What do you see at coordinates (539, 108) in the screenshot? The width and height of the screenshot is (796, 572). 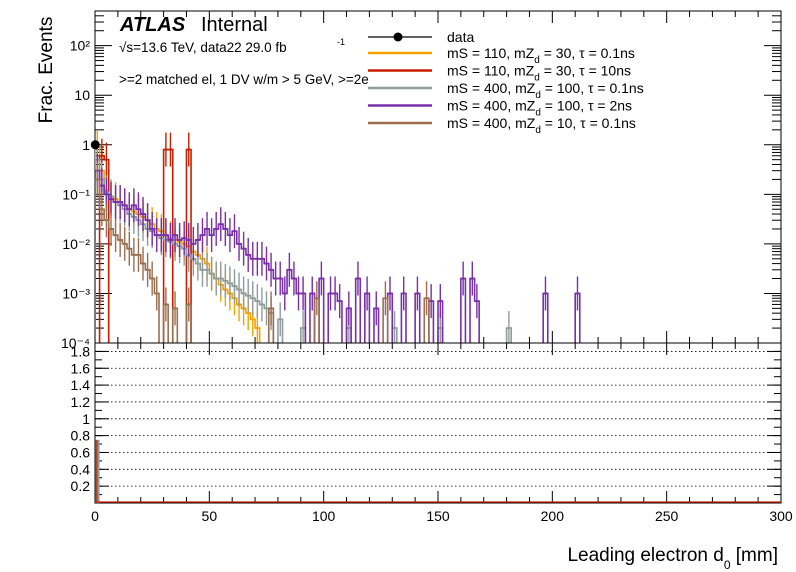 I see `legend-label: mS = 400, mZd = 100, τ = 2ns` at bounding box center [539, 108].